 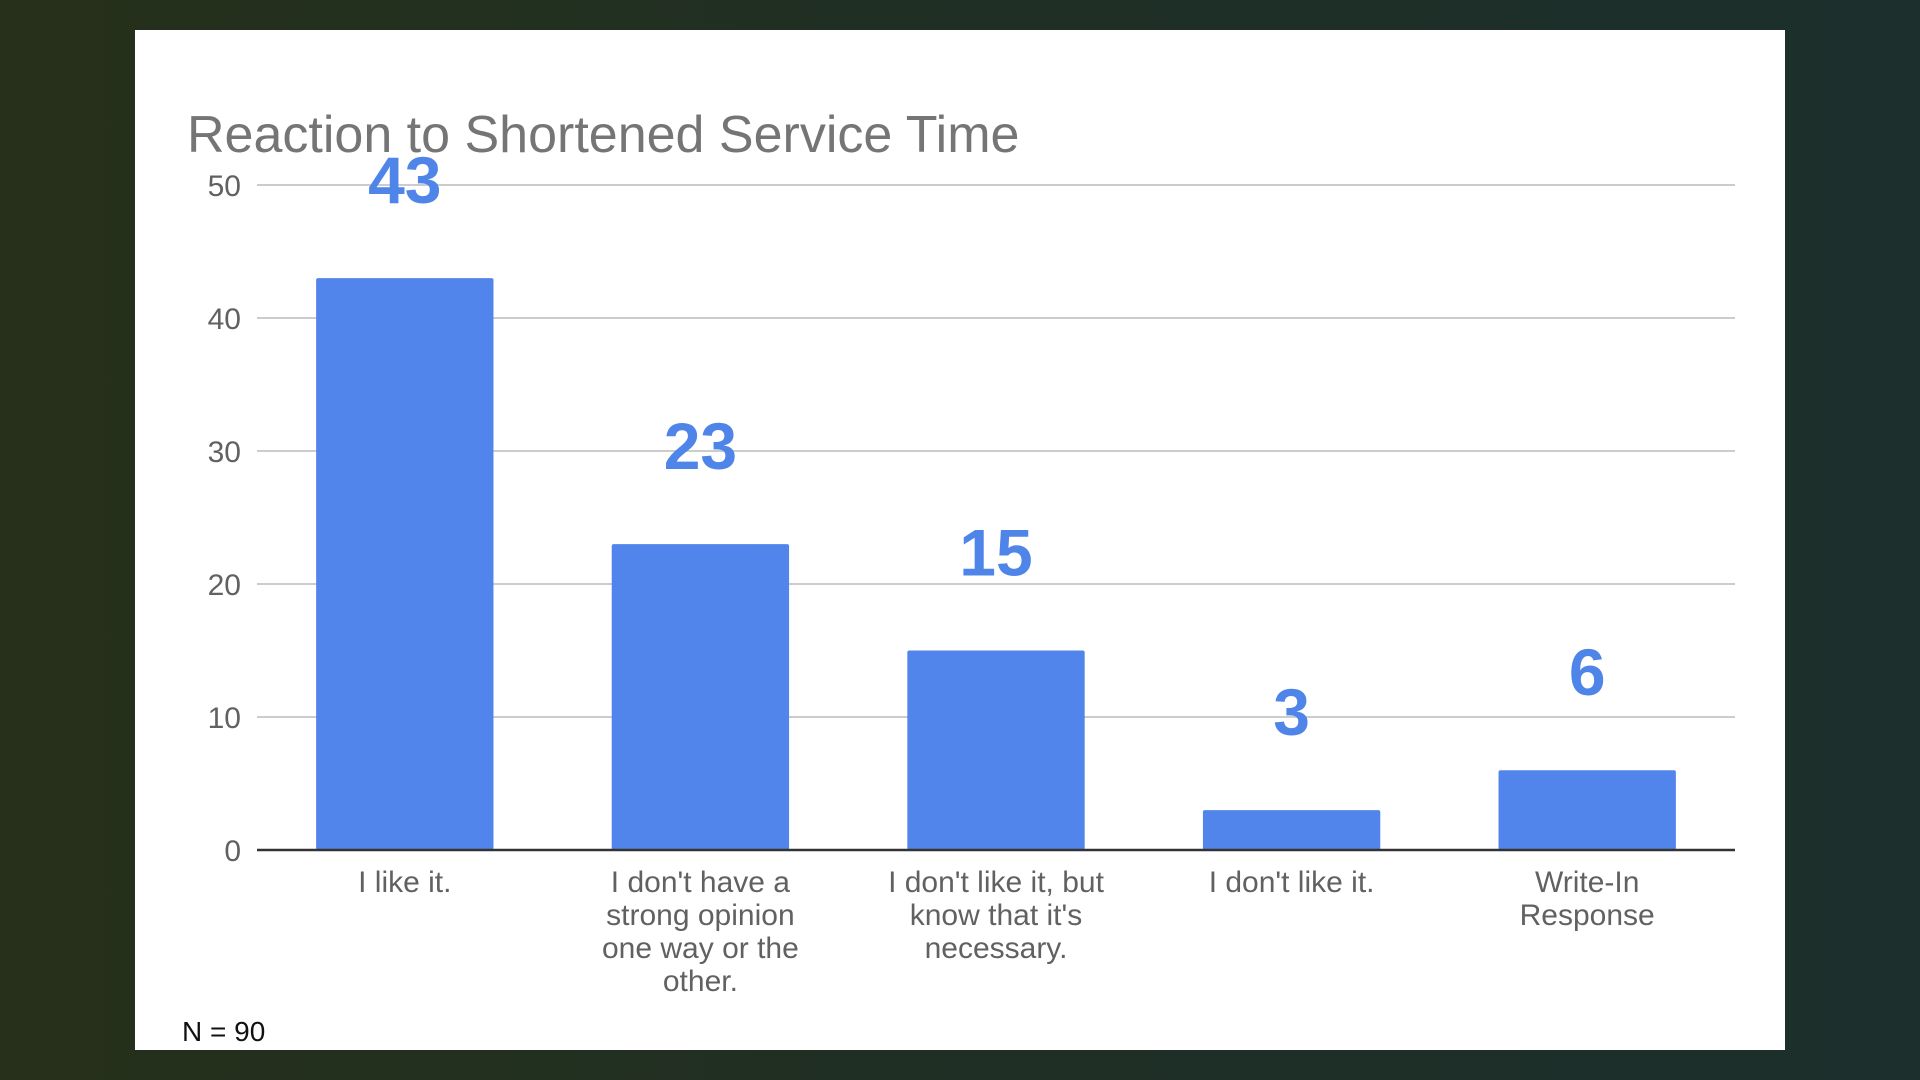 I want to click on data-label: 15, so click(x=995, y=553).